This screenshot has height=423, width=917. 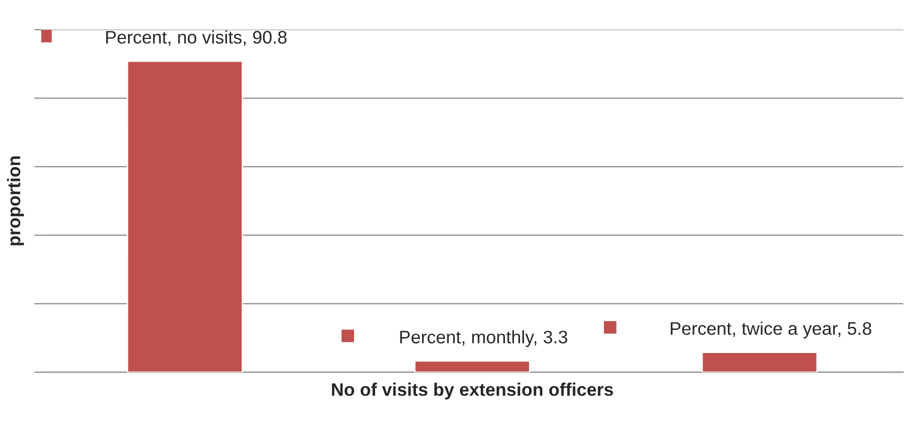 I want to click on x-axis-title: No of visits by extension officers, so click(x=472, y=391).